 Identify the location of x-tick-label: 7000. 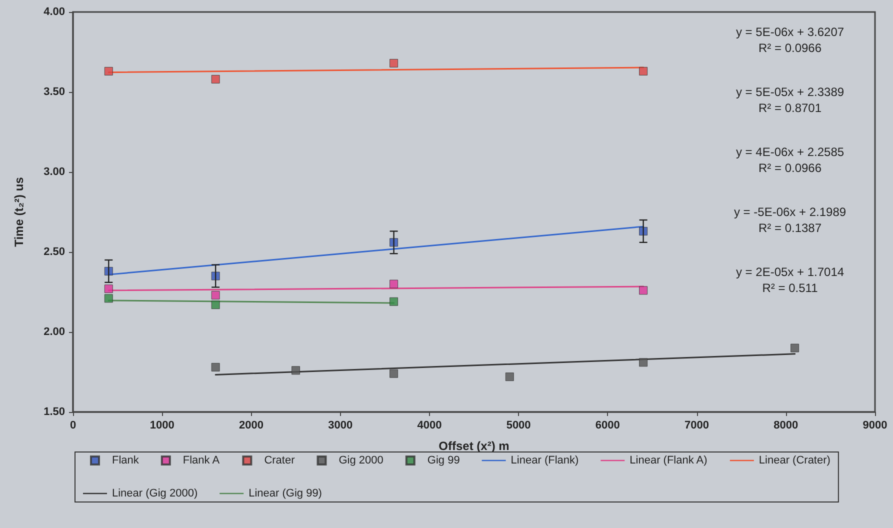
(697, 426).